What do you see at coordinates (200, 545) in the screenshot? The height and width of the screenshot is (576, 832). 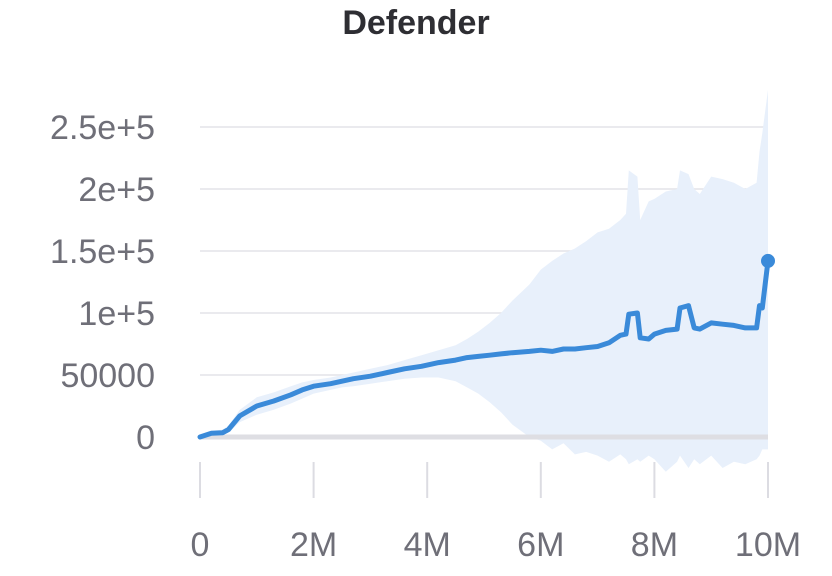 I see `x-tick-label: 0` at bounding box center [200, 545].